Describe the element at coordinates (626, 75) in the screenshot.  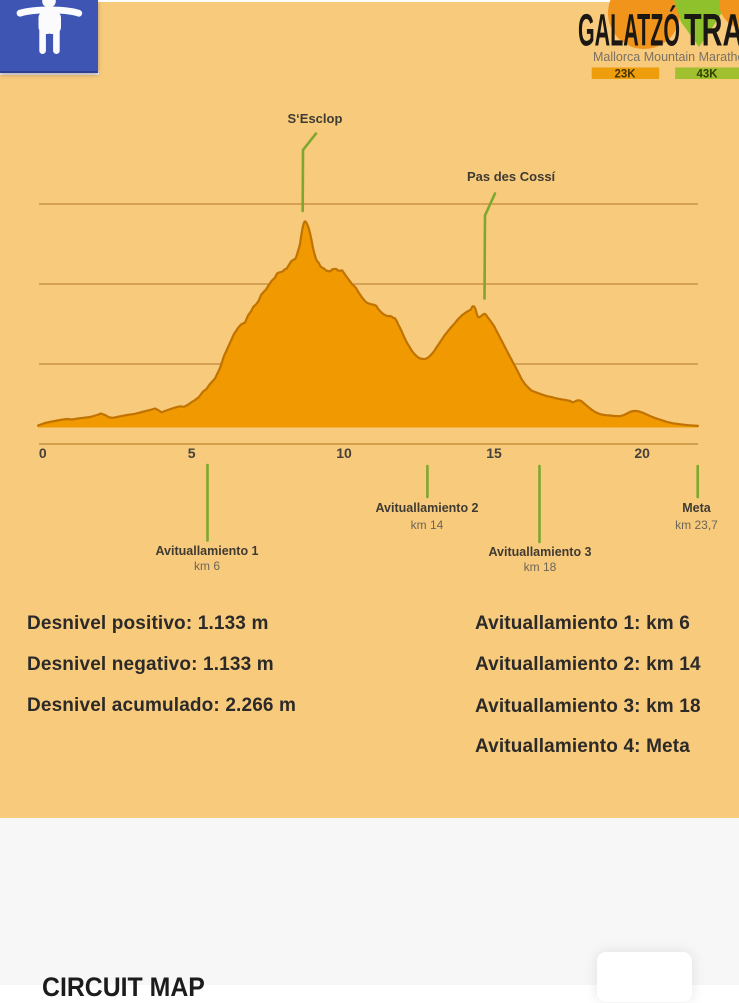
I see `svg-text: 23K` at that location.